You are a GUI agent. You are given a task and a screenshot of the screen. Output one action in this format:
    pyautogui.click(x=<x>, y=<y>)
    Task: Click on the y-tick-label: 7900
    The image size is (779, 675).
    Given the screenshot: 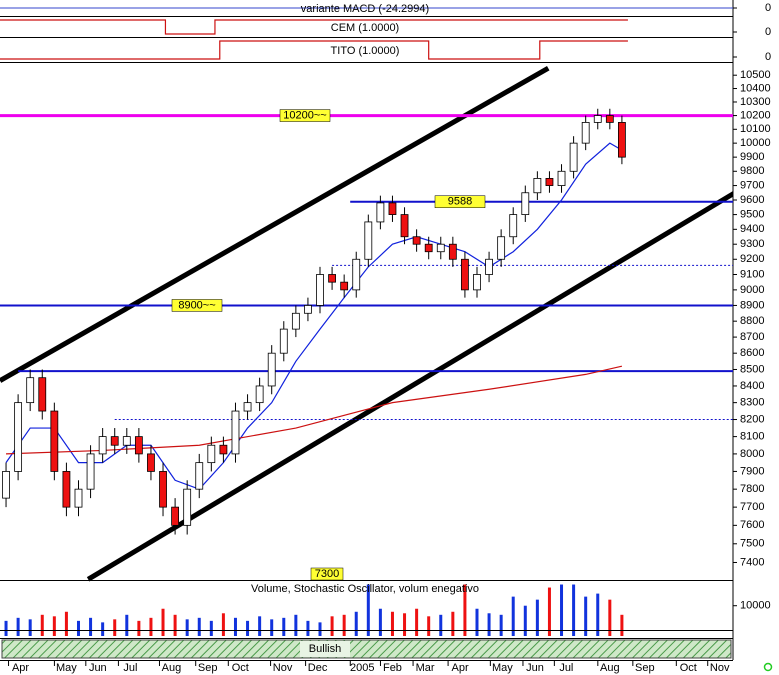 What is the action you would take?
    pyautogui.click(x=752, y=471)
    